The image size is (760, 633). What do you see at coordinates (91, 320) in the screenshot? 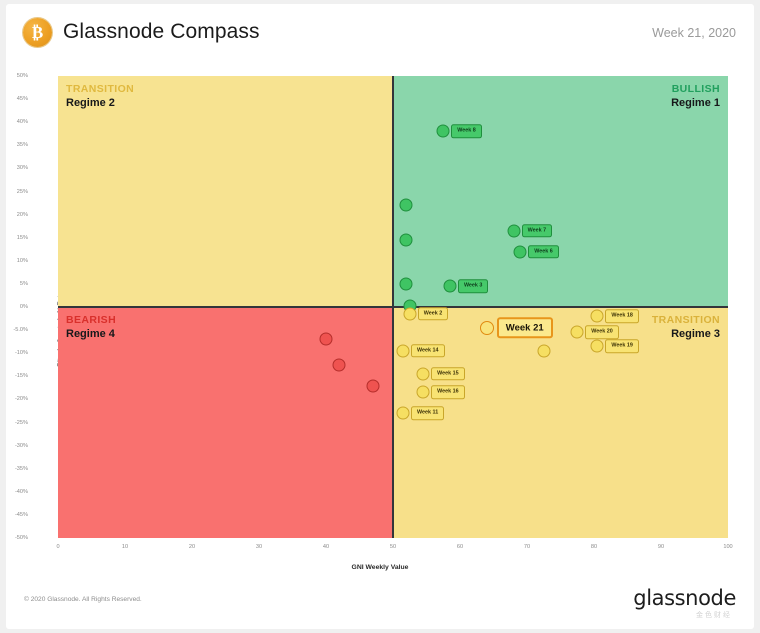
I see `regime-kind: BEARISH` at bounding box center [91, 320].